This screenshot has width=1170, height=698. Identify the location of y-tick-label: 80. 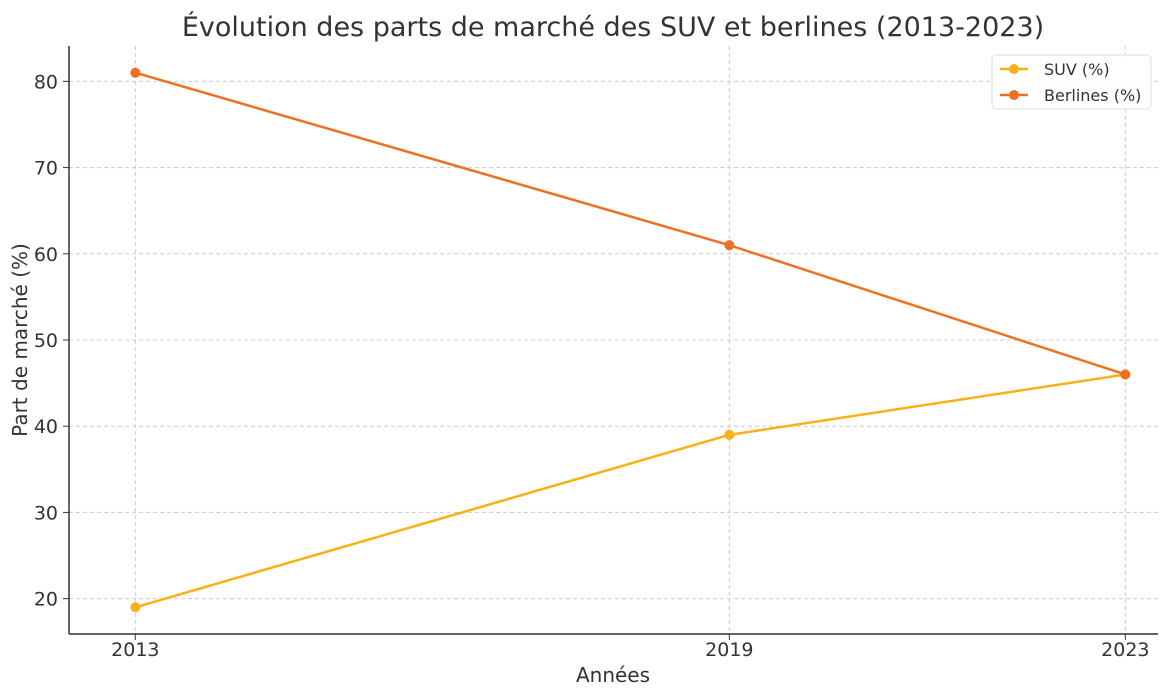
(46, 82).